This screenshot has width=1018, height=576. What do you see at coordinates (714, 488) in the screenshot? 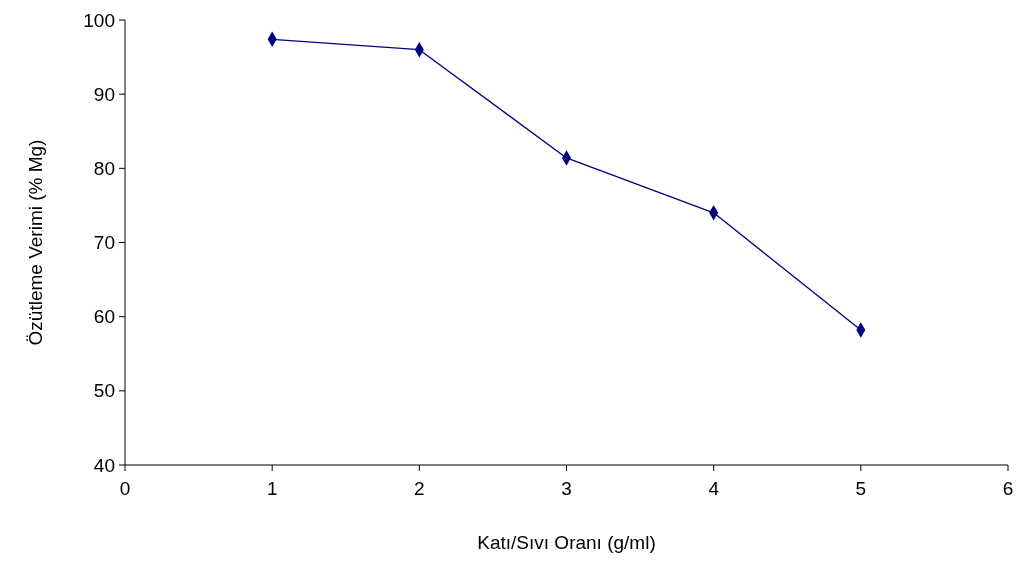
I see `x-tick-label: 4` at bounding box center [714, 488].